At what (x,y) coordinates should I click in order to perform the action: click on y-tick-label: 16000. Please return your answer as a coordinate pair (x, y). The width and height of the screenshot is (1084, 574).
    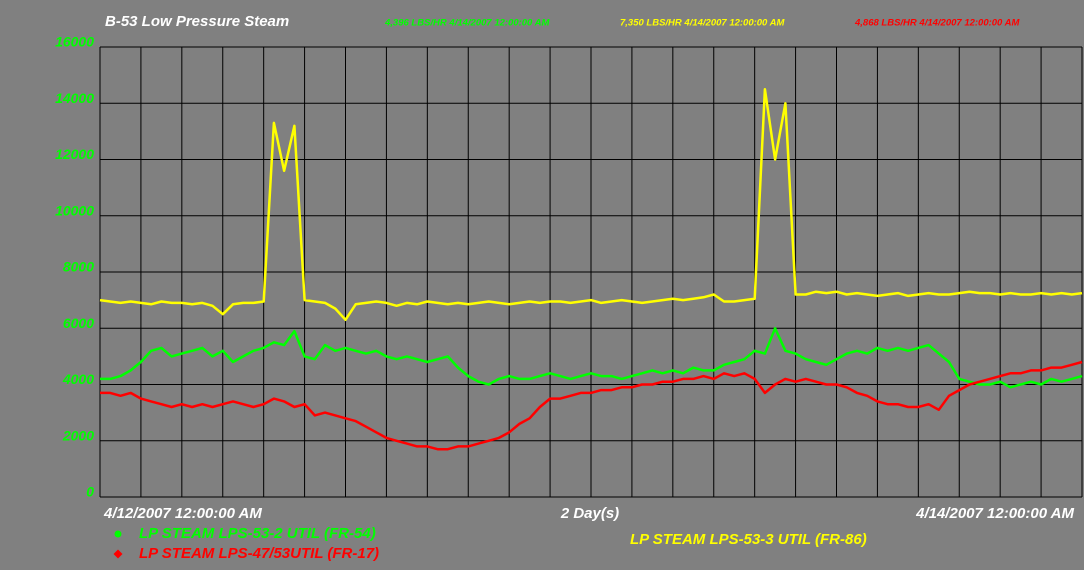
    Looking at the image, I should click on (74, 42).